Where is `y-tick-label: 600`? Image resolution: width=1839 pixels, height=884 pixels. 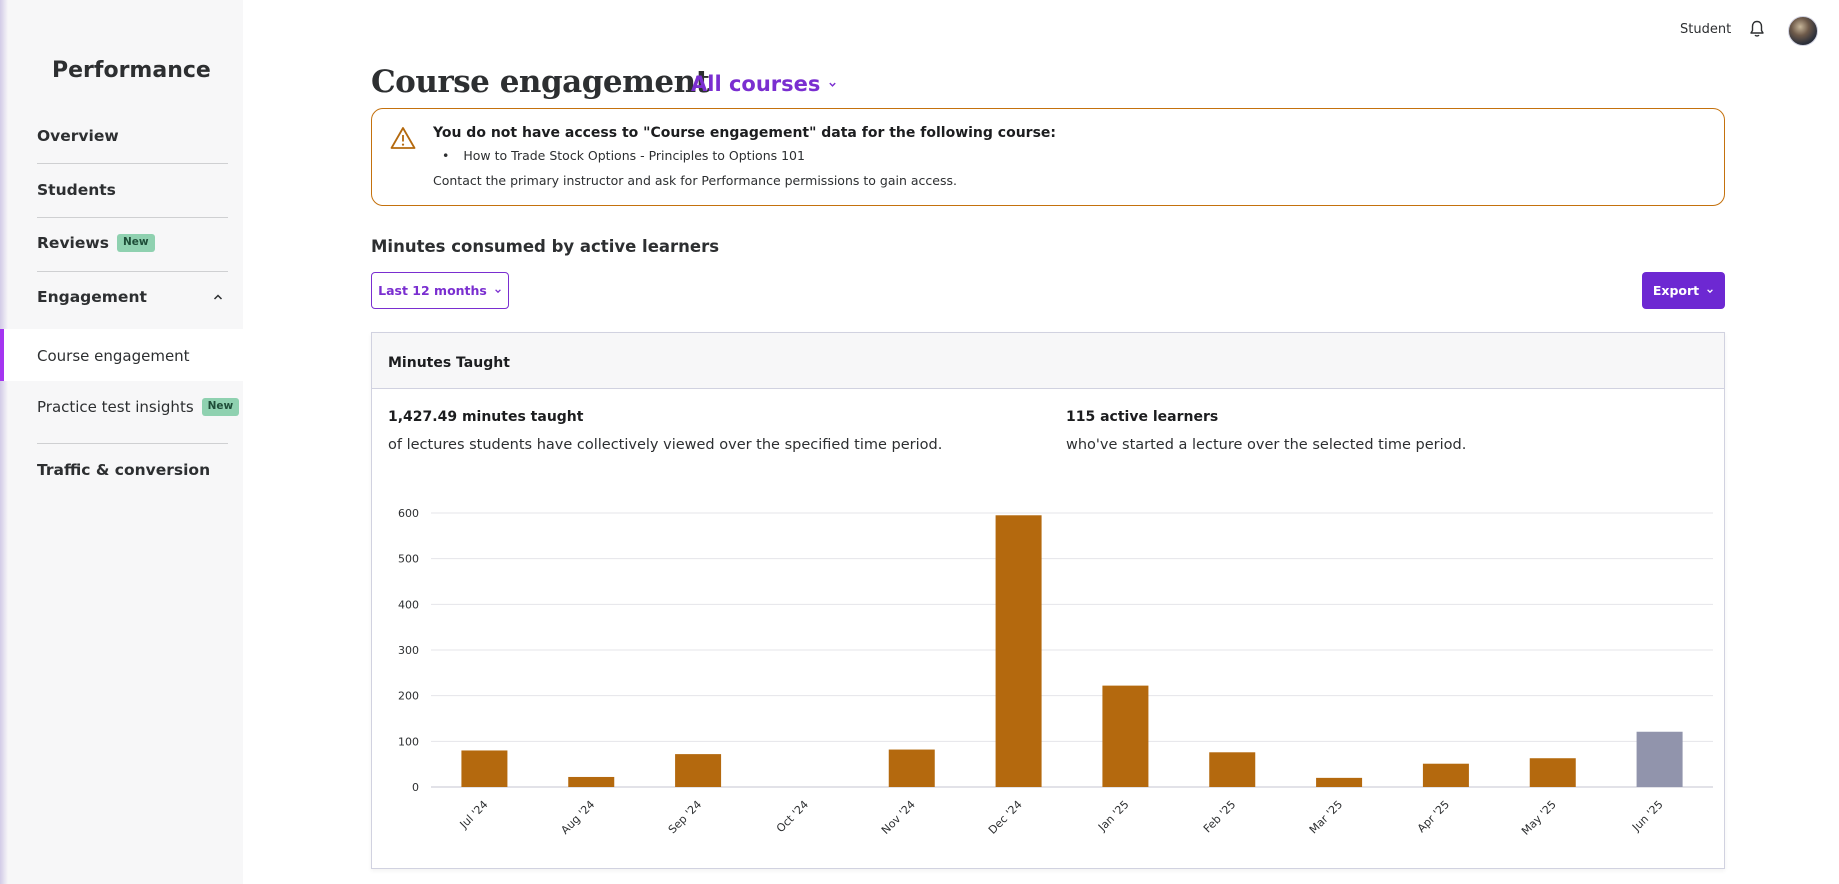
y-tick-label: 600 is located at coordinates (408, 513).